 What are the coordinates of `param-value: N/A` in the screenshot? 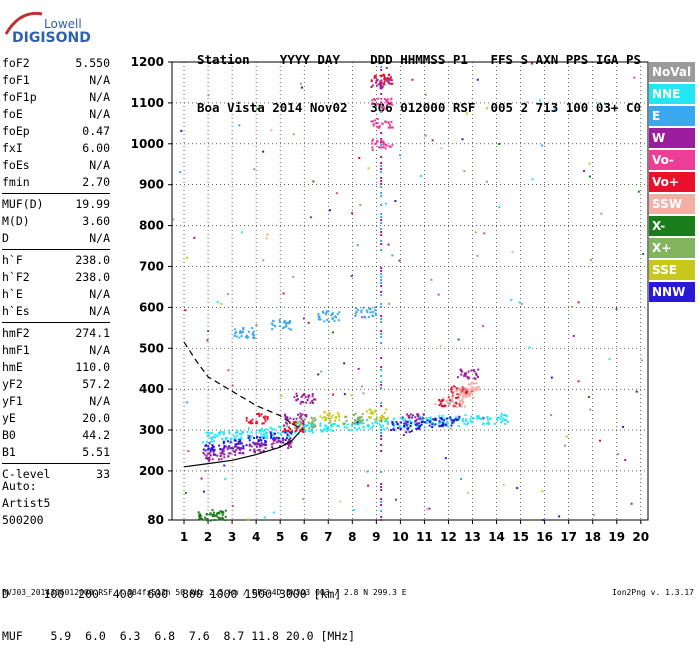 It's located at (99, 80).